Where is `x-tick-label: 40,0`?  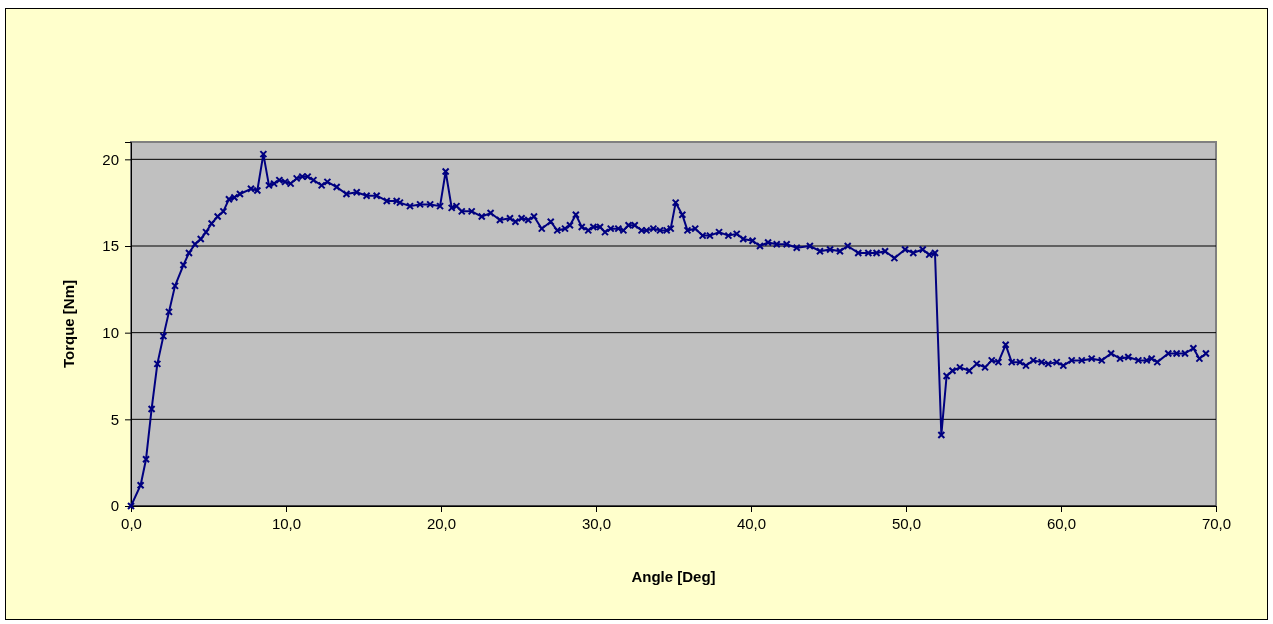 x-tick-label: 40,0 is located at coordinates (751, 523).